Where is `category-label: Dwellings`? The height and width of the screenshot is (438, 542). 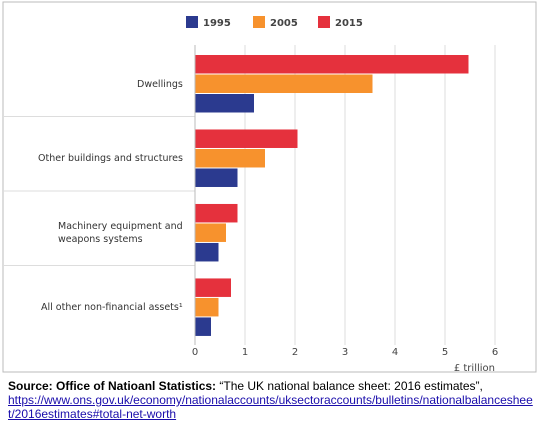 category-label: Dwellings is located at coordinates (160, 84).